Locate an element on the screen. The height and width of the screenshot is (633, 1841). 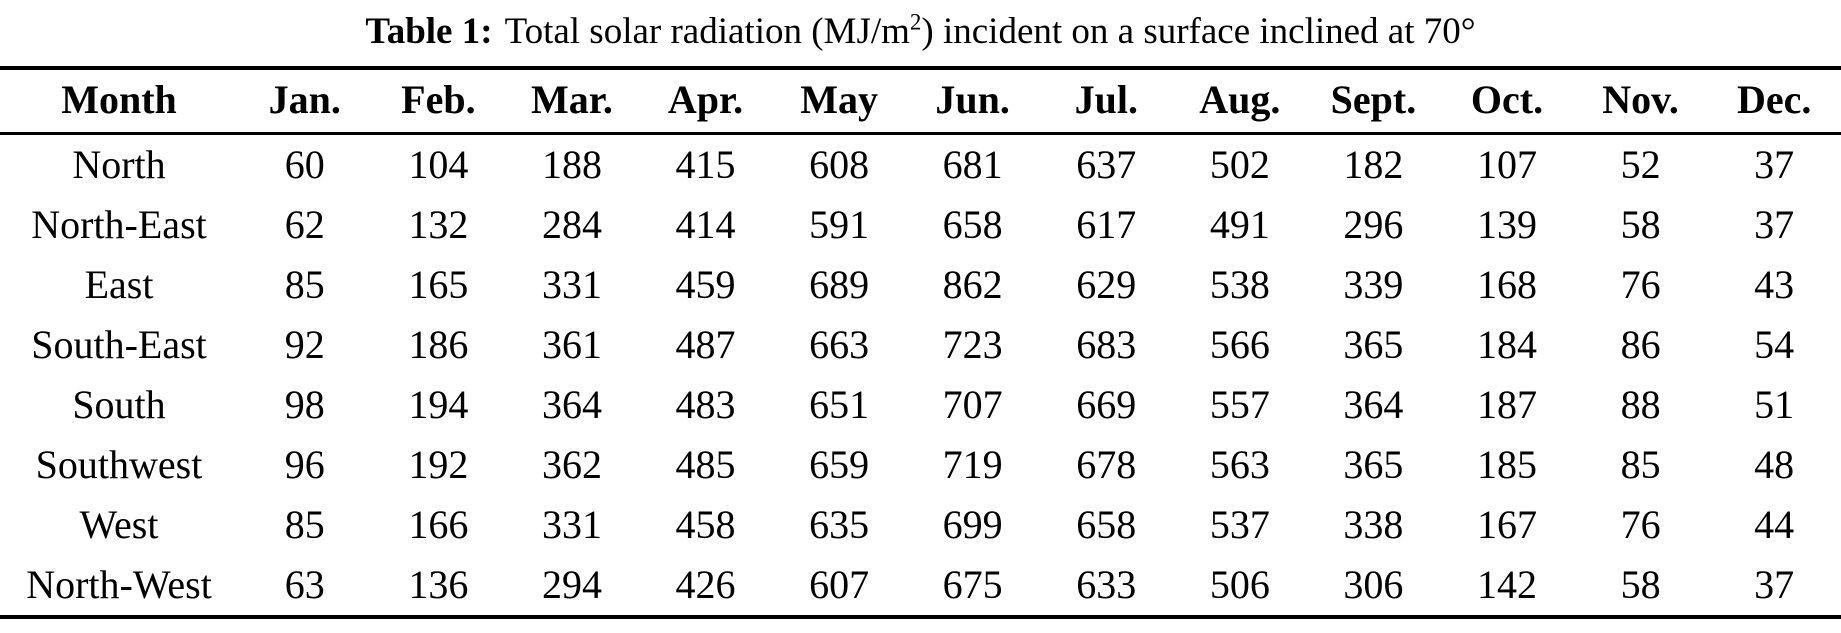
cell: 365 is located at coordinates (1373, 344).